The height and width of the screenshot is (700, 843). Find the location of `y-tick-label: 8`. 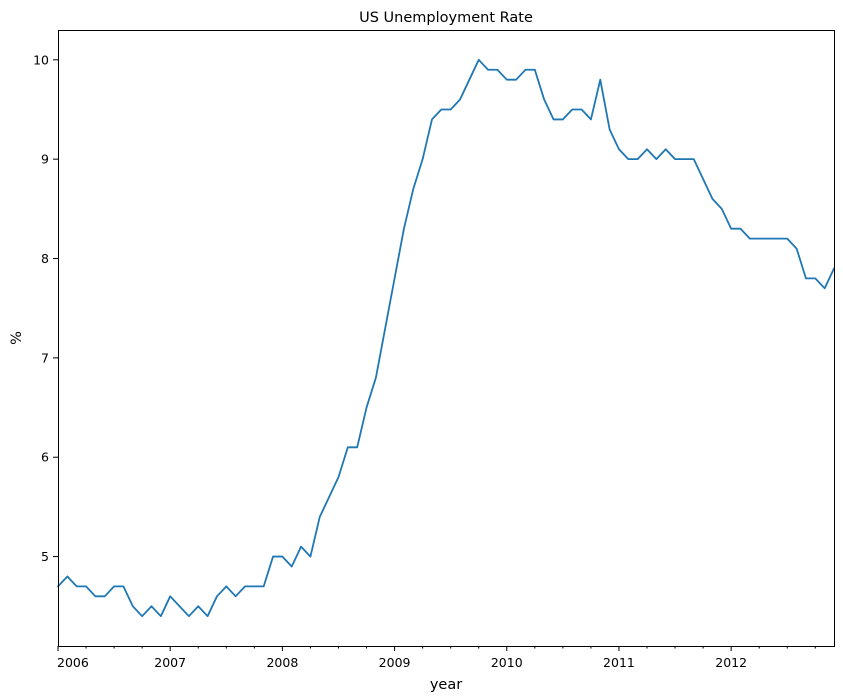

y-tick-label: 8 is located at coordinates (45, 258).